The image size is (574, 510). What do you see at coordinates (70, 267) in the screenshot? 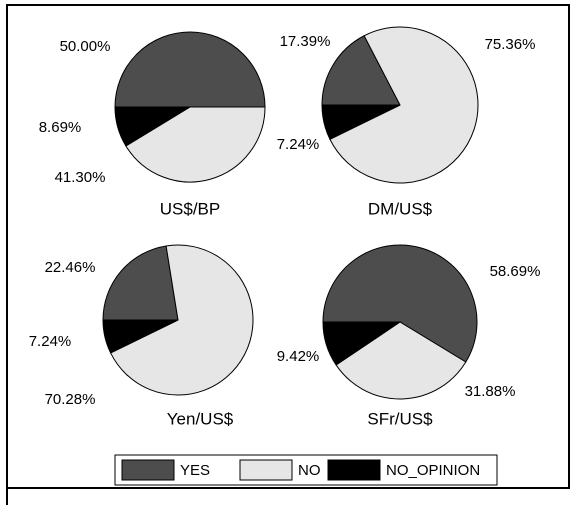
I see `slice-label: 22.46%` at bounding box center [70, 267].